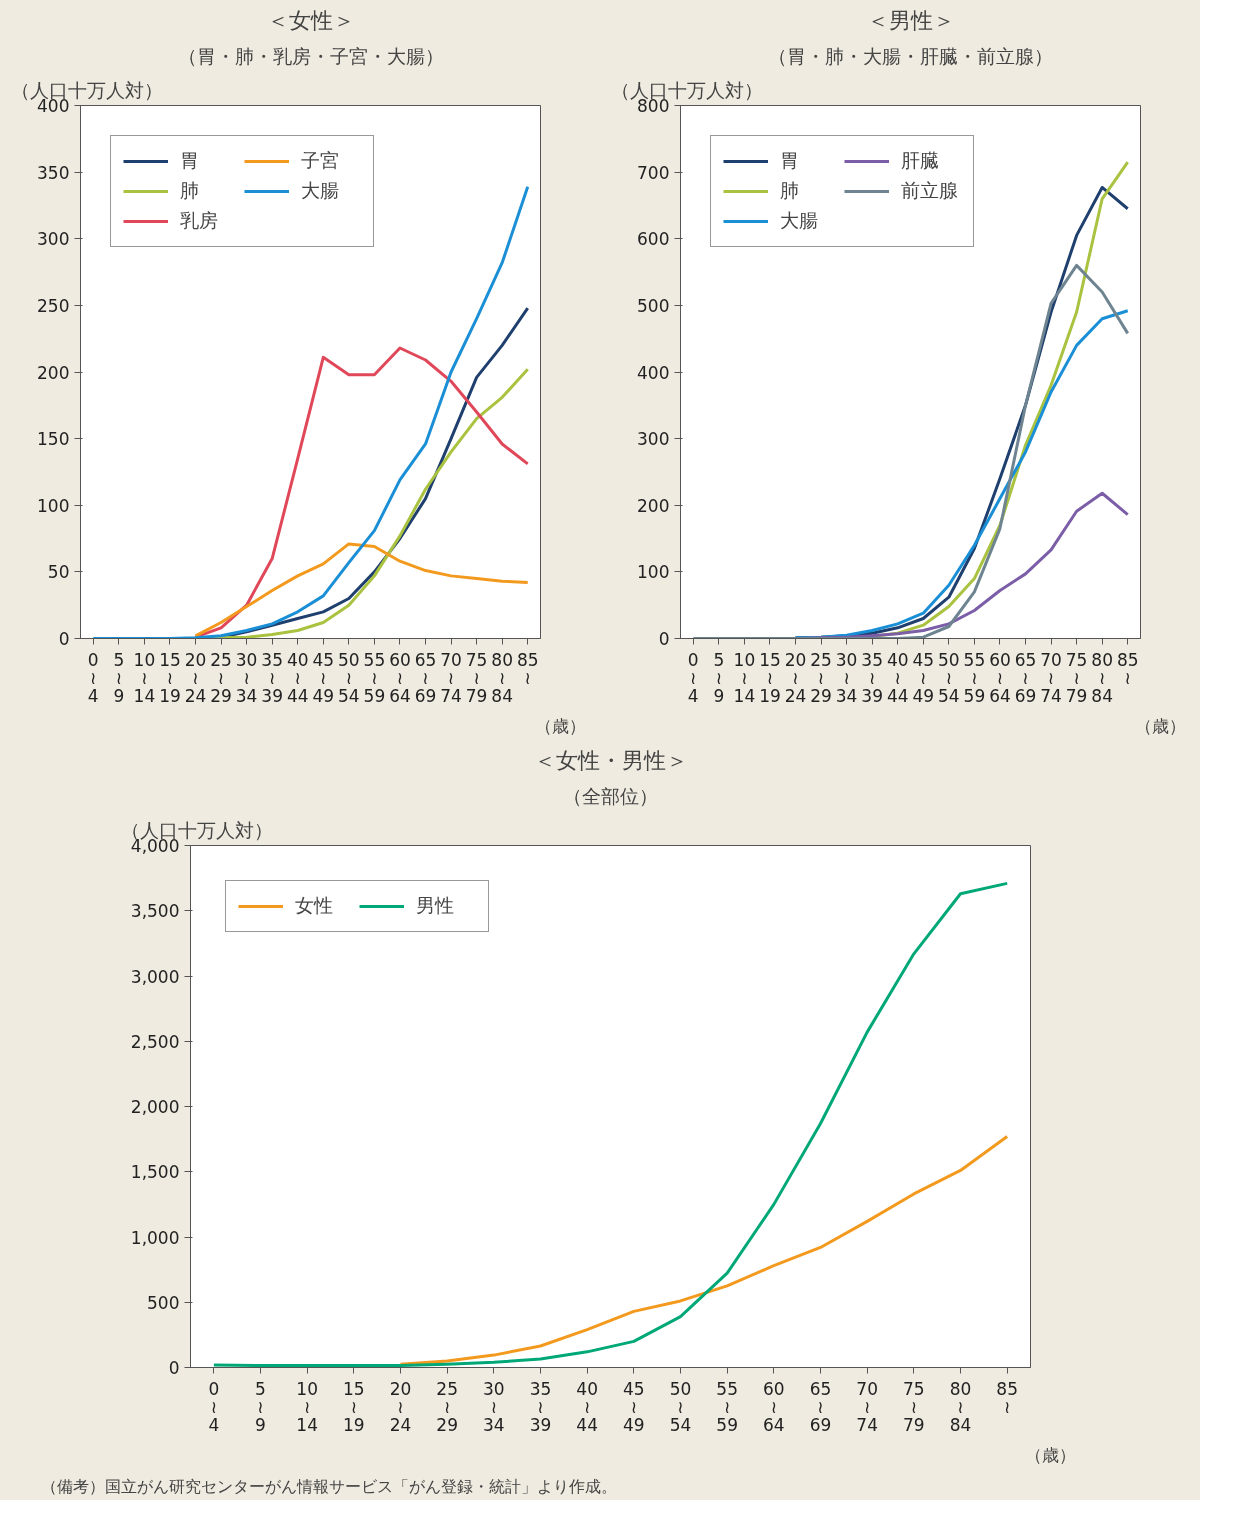 The height and width of the screenshot is (1528, 1239). I want to click on legend-label: 前立腺, so click(930, 190).